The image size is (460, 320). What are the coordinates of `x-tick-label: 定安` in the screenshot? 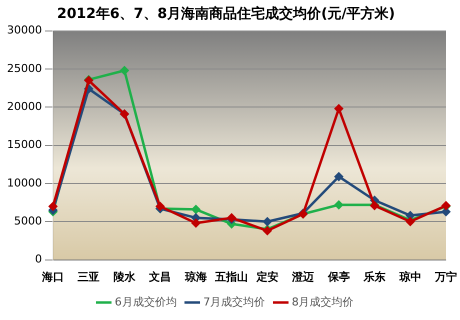 It's located at (266, 277).